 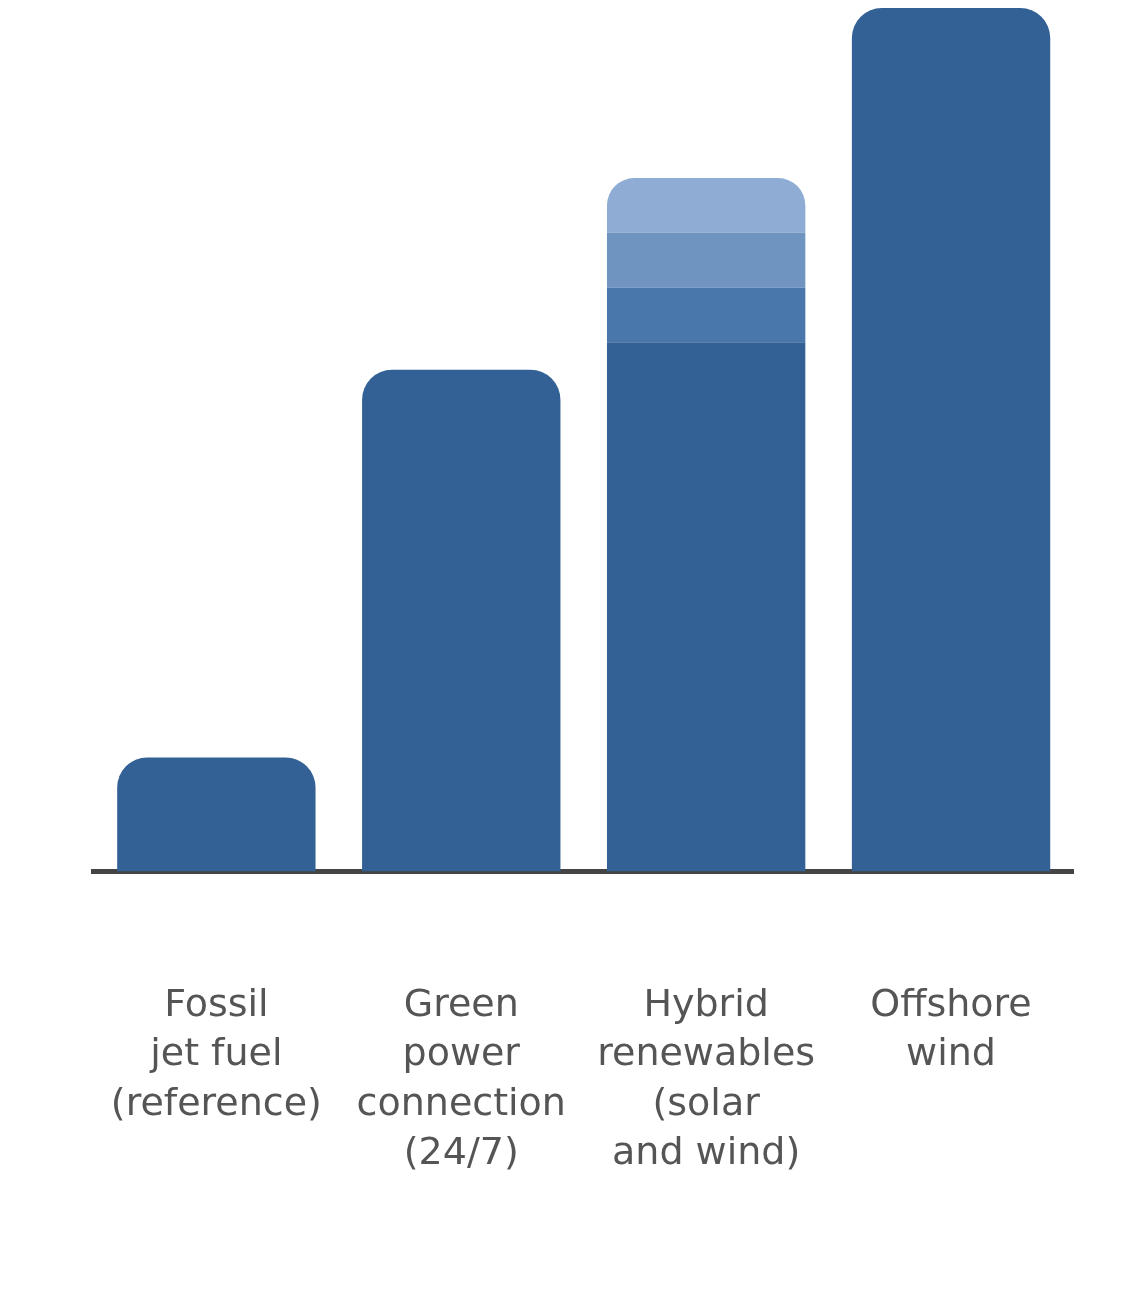 I want to click on x-tick-label: Offshore wind, so click(x=951, y=1027).